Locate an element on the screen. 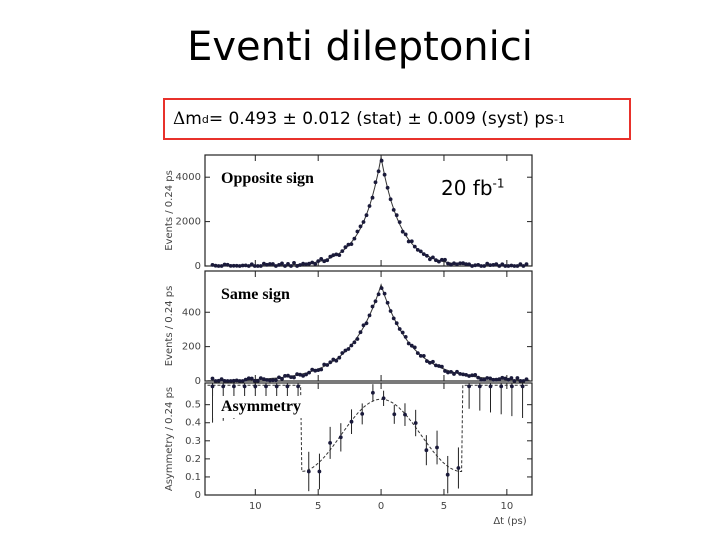  y-tick-label: 0.3 is located at coordinates (193, 441).